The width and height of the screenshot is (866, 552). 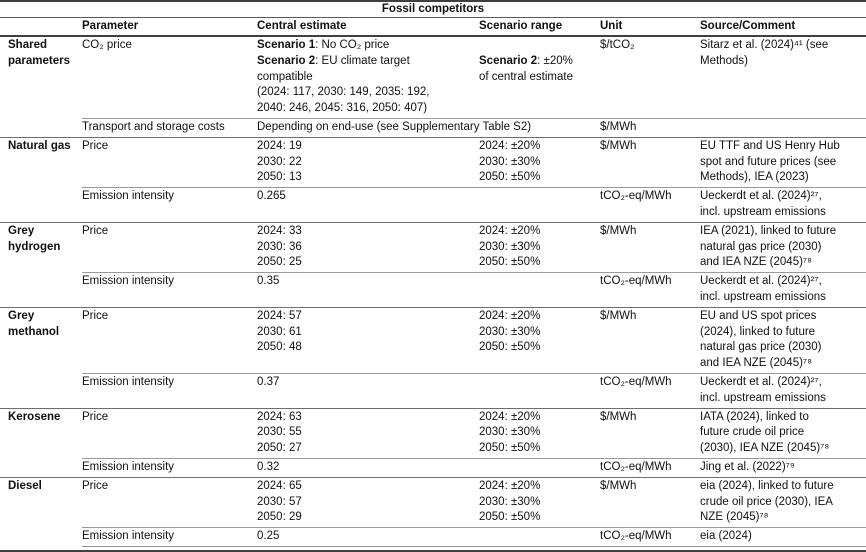 What do you see at coordinates (650, 27) in the screenshot?
I see `header-unit: Unit` at bounding box center [650, 27].